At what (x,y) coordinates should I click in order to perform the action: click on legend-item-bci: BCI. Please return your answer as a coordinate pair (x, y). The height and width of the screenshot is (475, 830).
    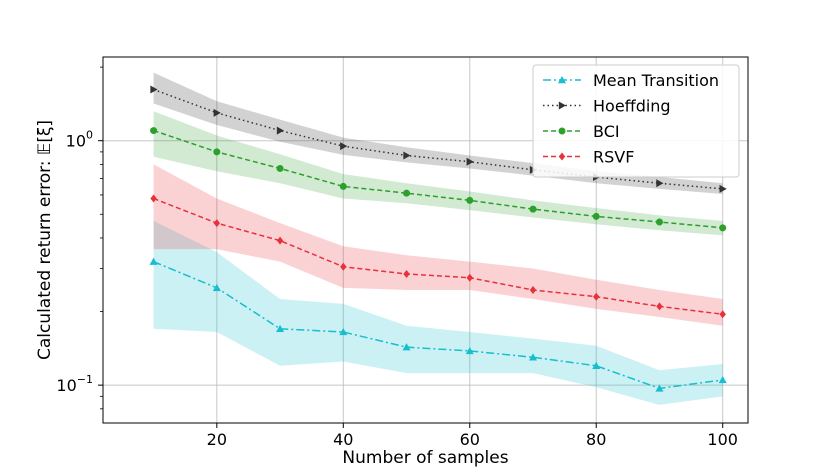
    Looking at the image, I should click on (581, 131).